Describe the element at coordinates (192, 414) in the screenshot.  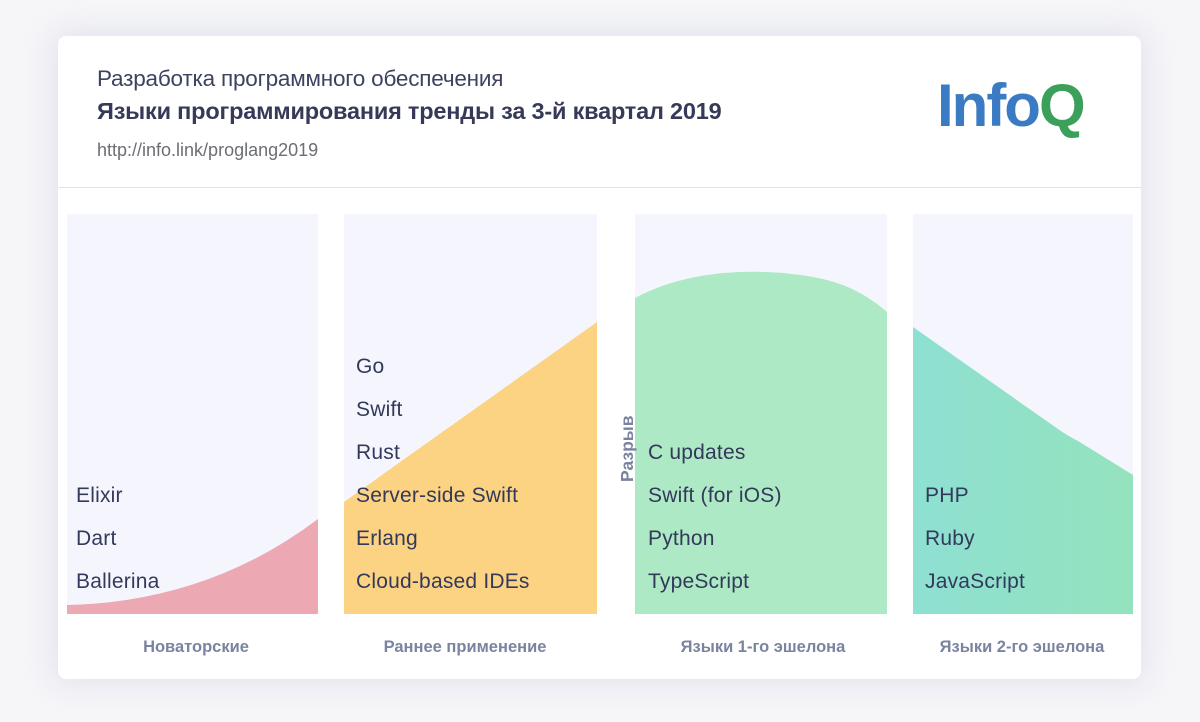
I see `panel-innovators` at that location.